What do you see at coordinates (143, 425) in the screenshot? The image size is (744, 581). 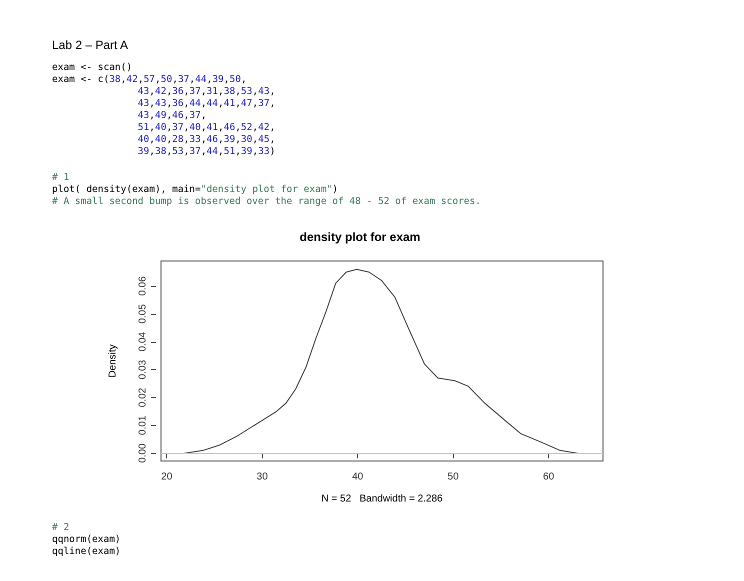 I see `y-tick-label: 0.01` at bounding box center [143, 425].